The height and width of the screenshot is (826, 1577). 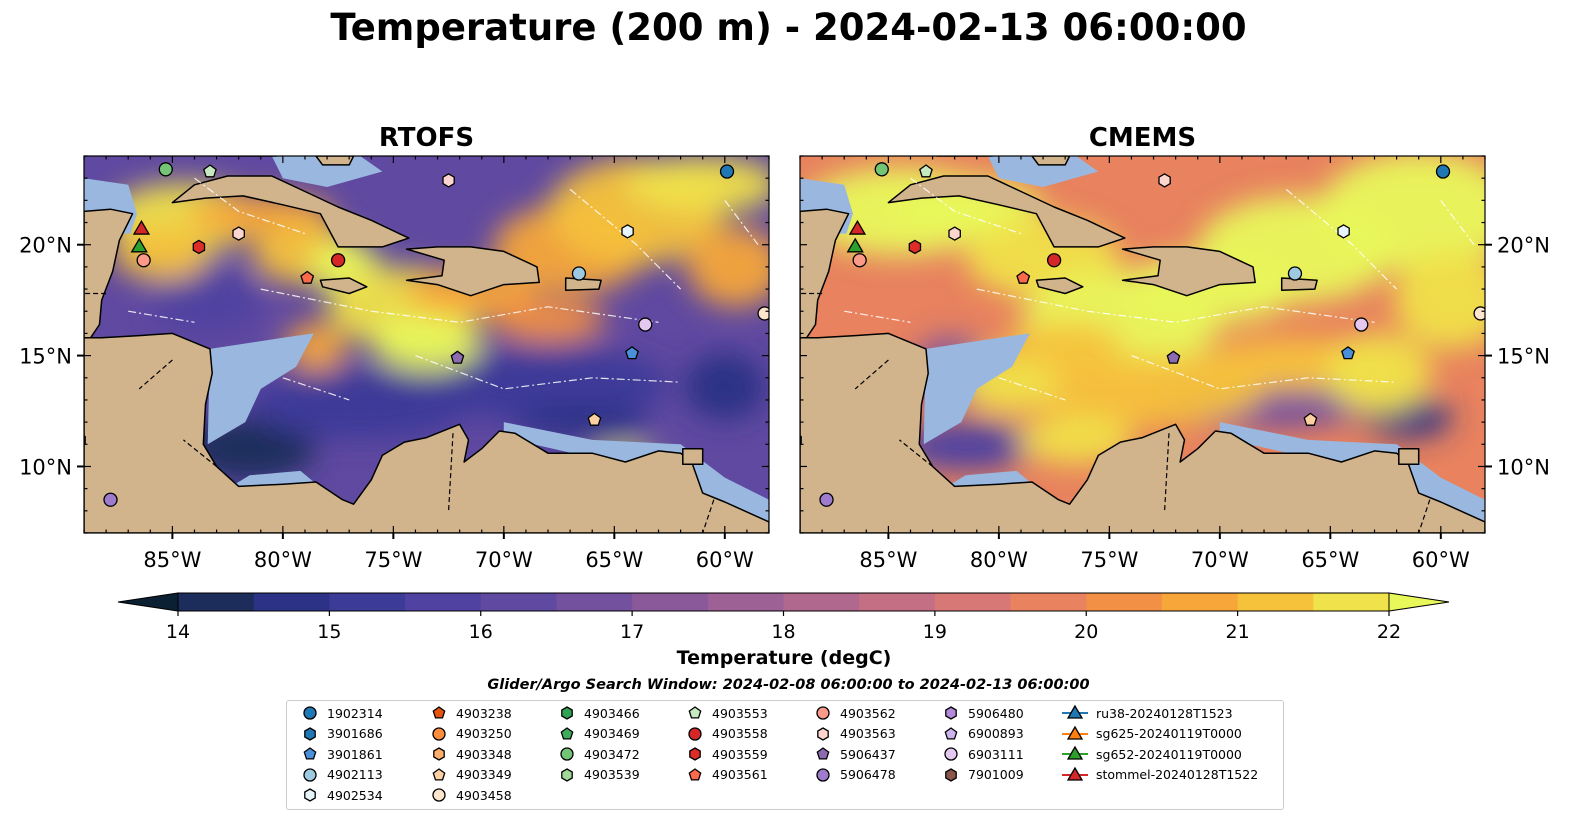 I want to click on legend-label: 5906478, so click(x=868, y=774).